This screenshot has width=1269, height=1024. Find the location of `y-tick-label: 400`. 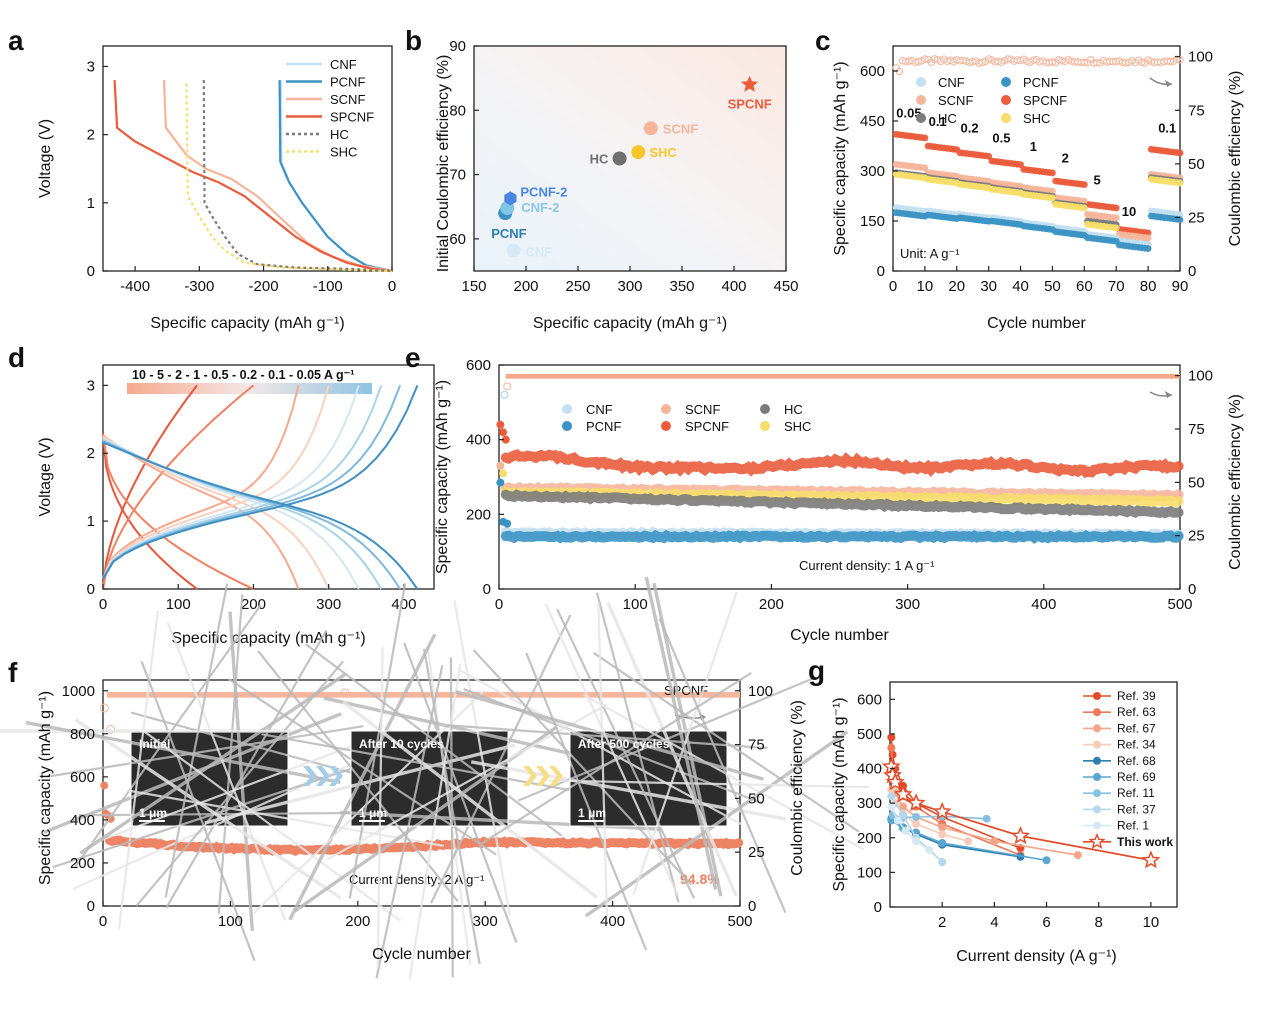

y-tick-label: 400 is located at coordinates (82, 820).